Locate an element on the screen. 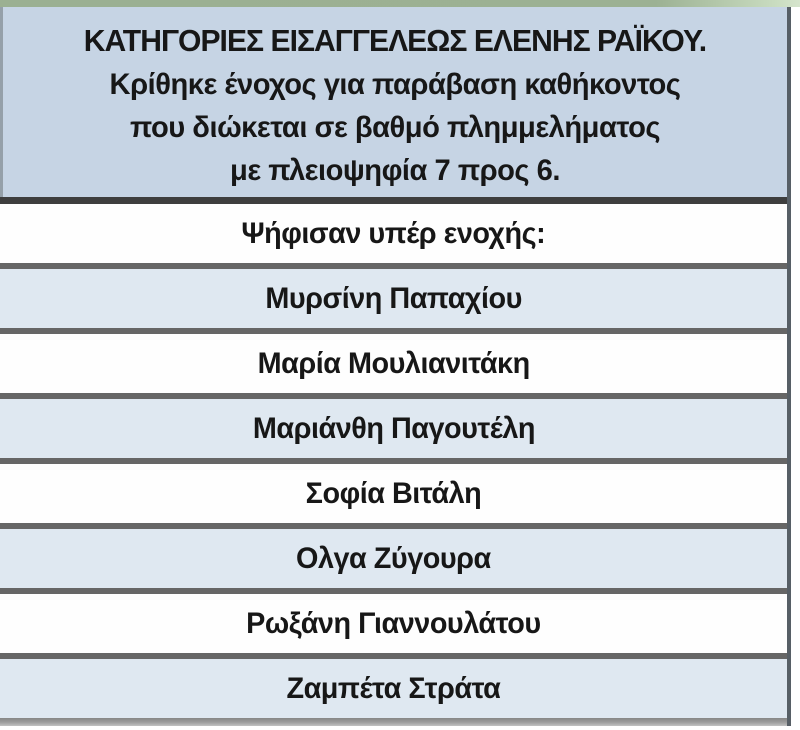 This screenshot has width=800, height=730. table-row: Μυρσίνη Παπαχίου is located at coordinates (393, 295).